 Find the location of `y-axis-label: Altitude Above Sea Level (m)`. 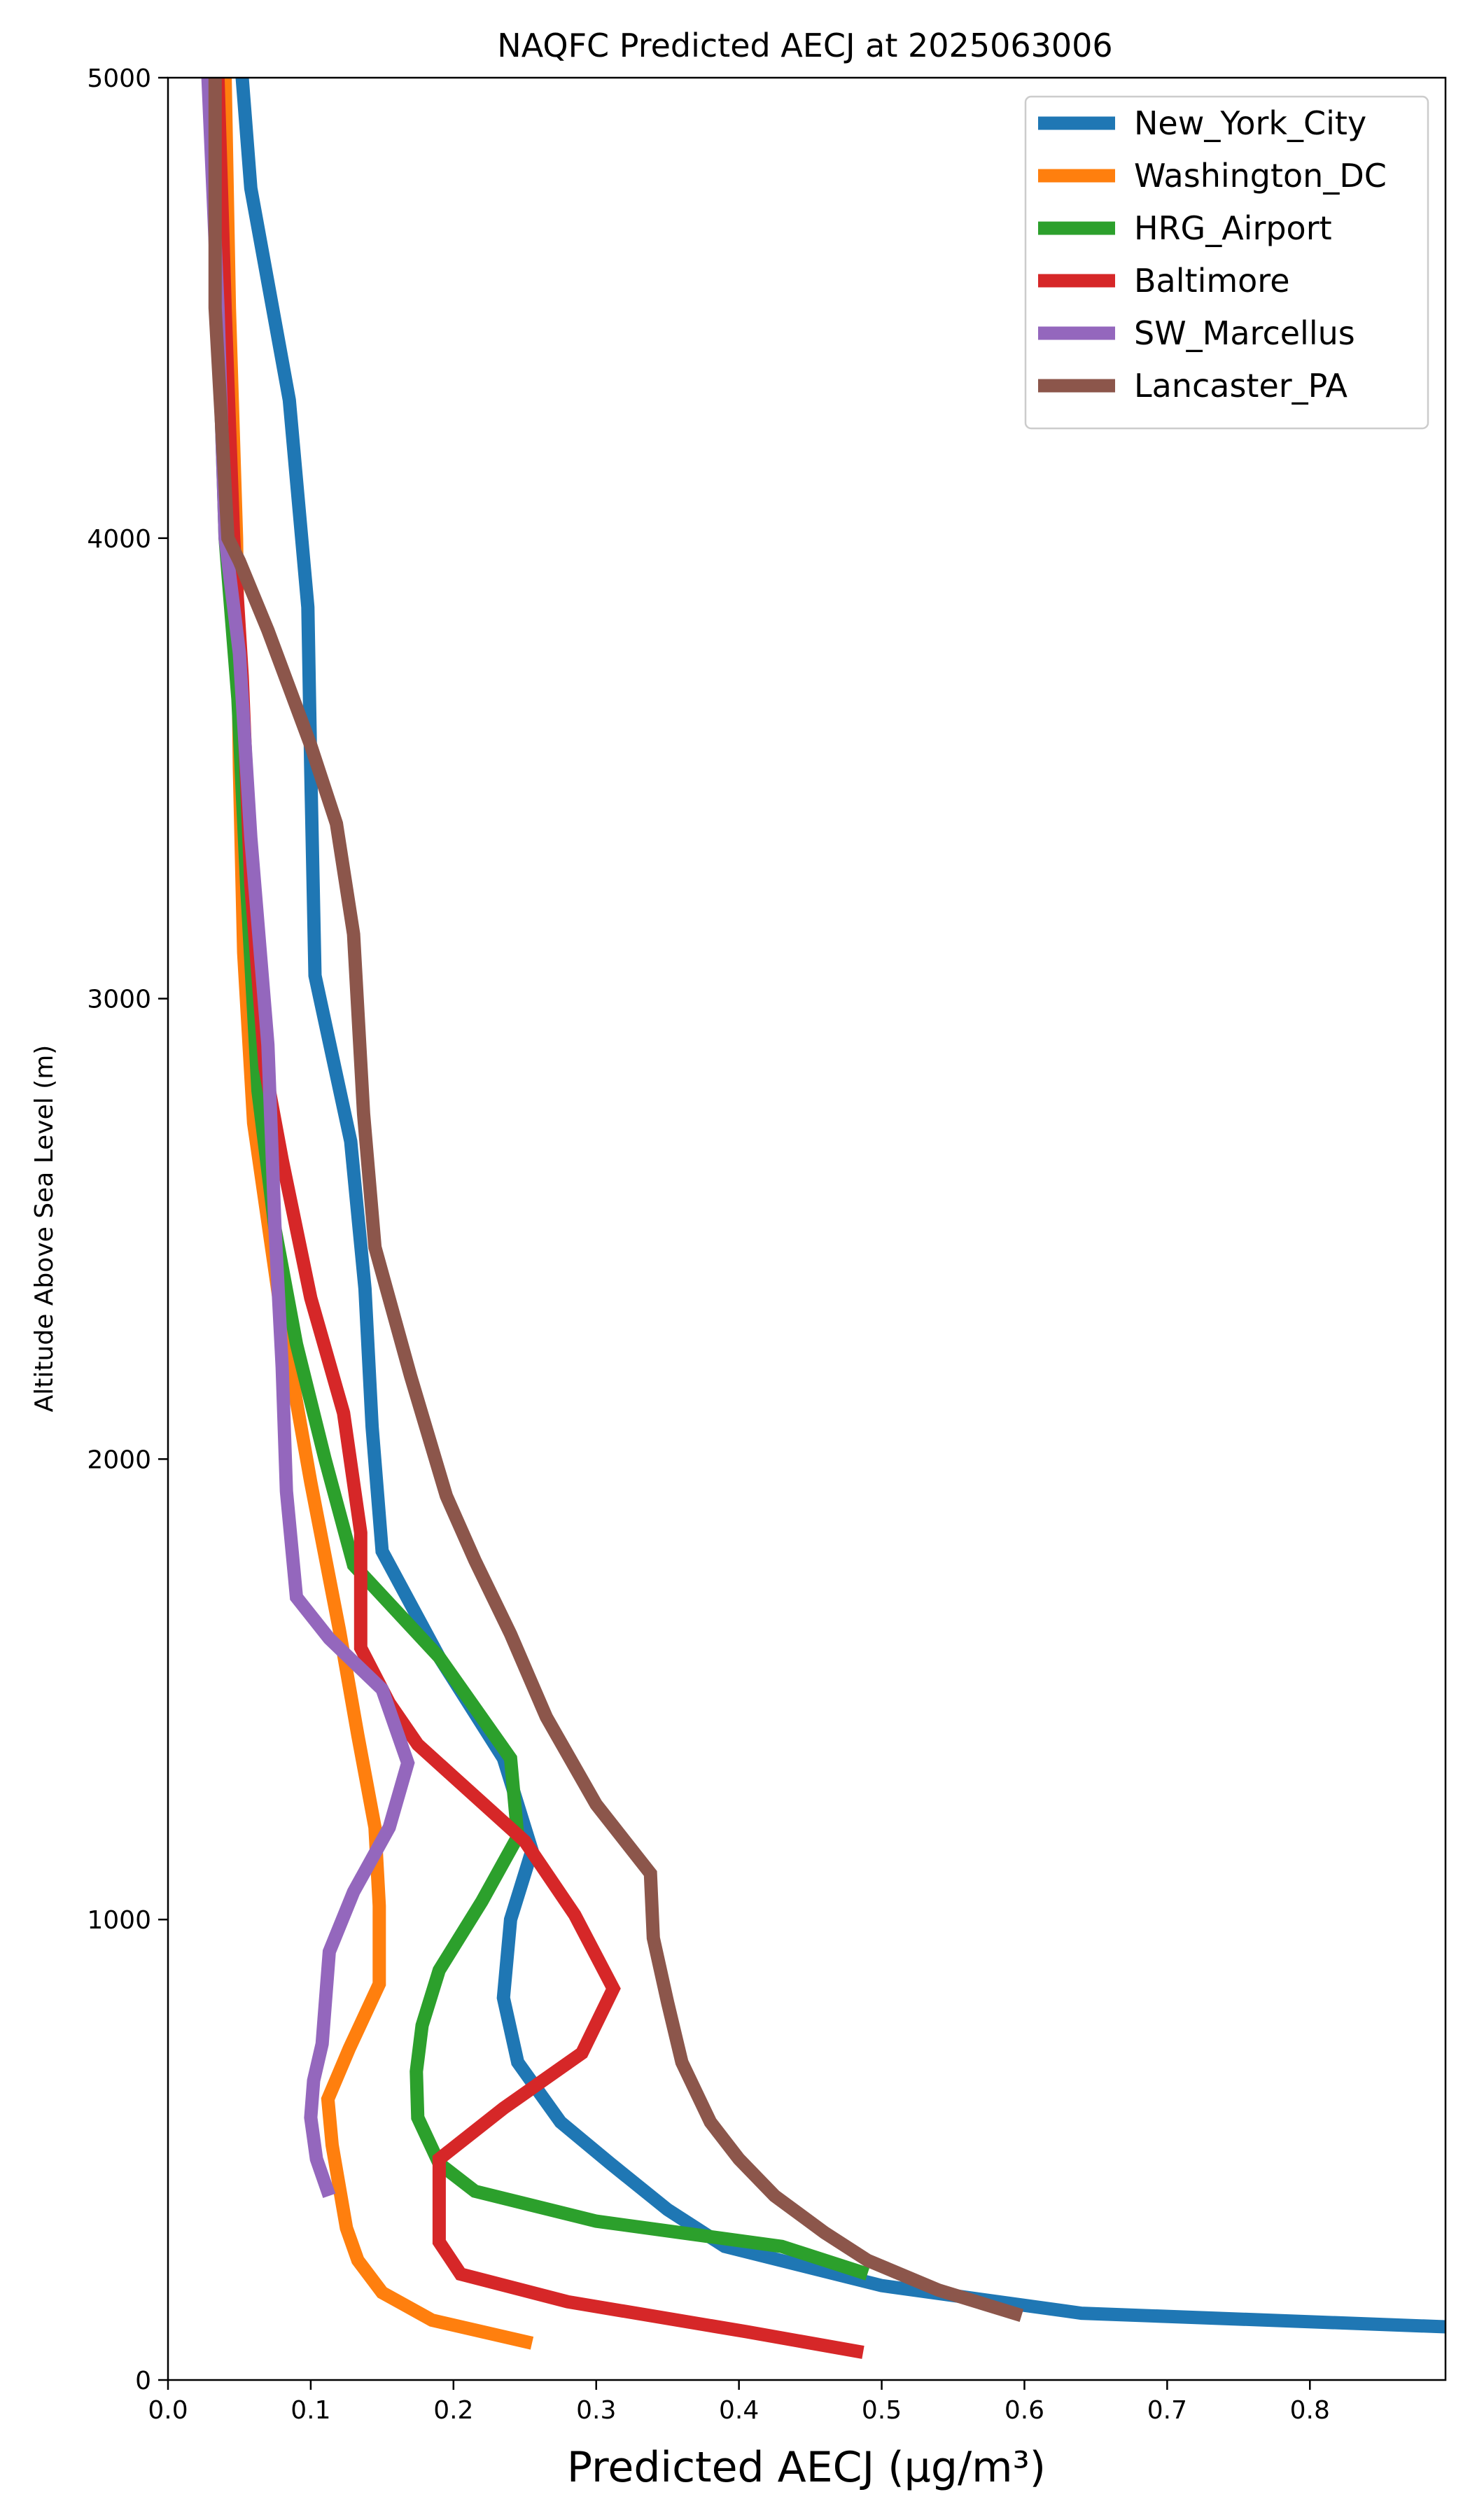

y-axis-label: Altitude Above Sea Level (m) is located at coordinates (44, 1229).